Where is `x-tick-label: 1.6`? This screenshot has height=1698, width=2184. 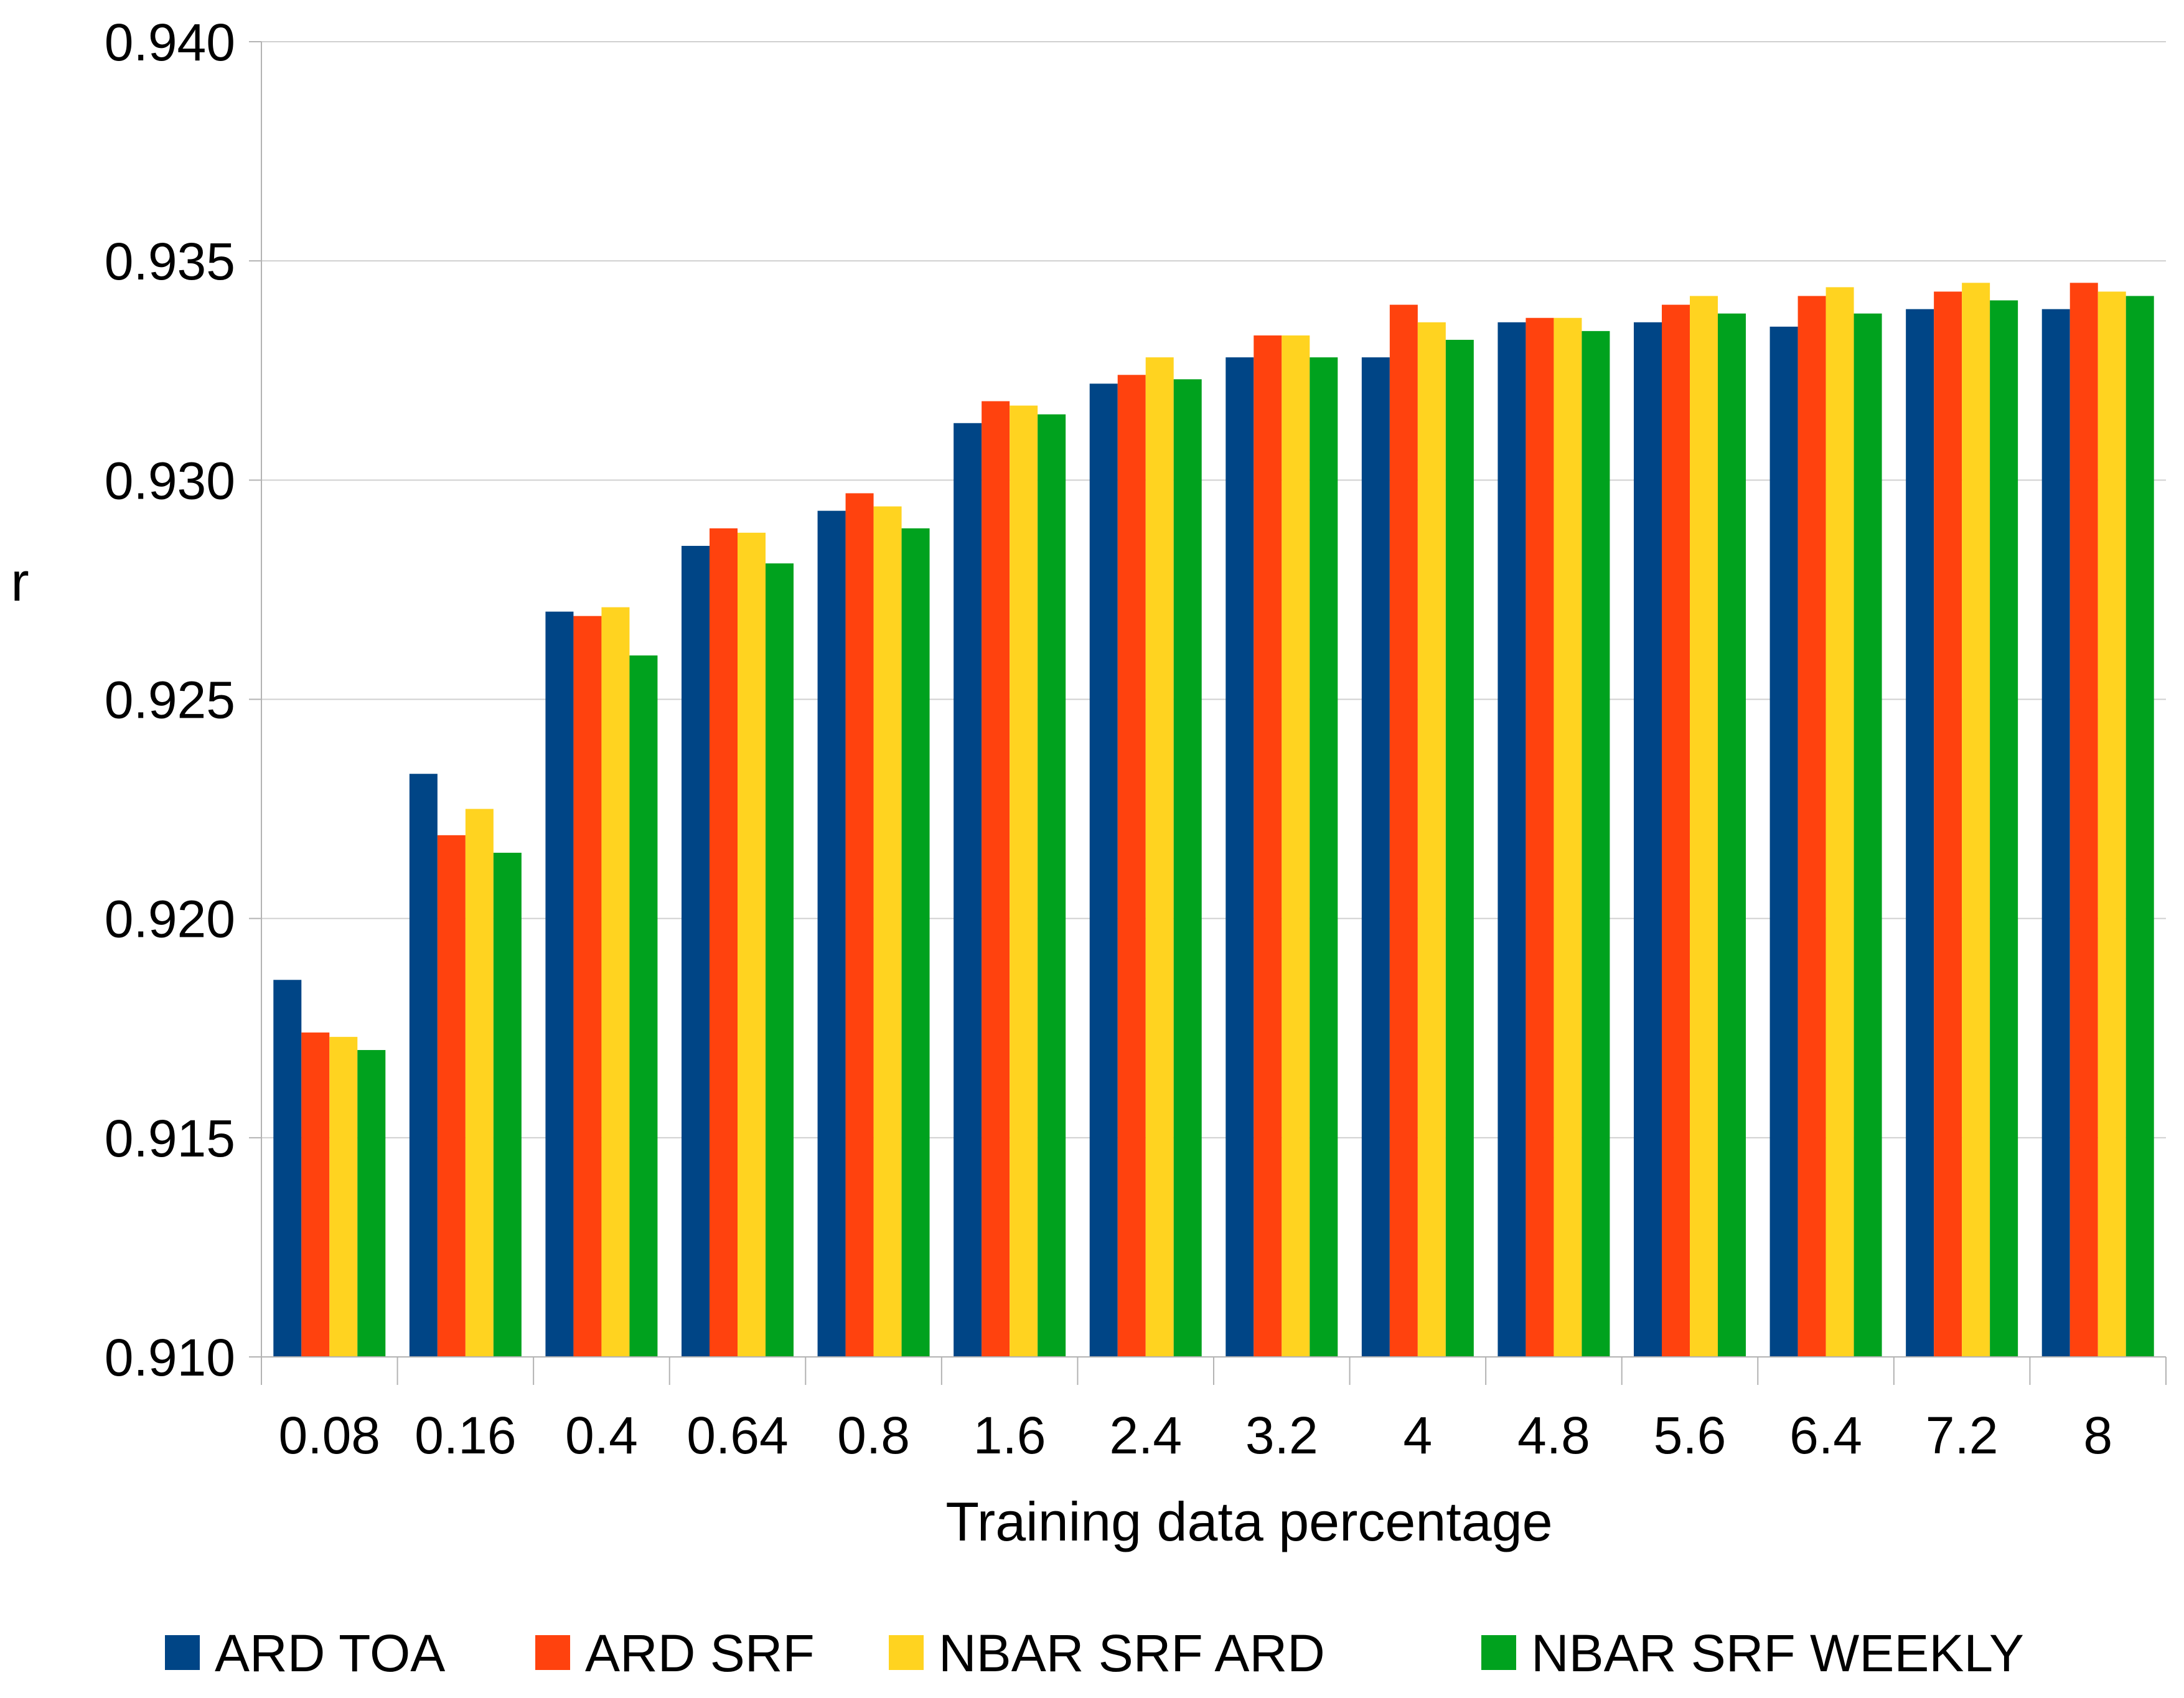 x-tick-label: 1.6 is located at coordinates (1009, 1436).